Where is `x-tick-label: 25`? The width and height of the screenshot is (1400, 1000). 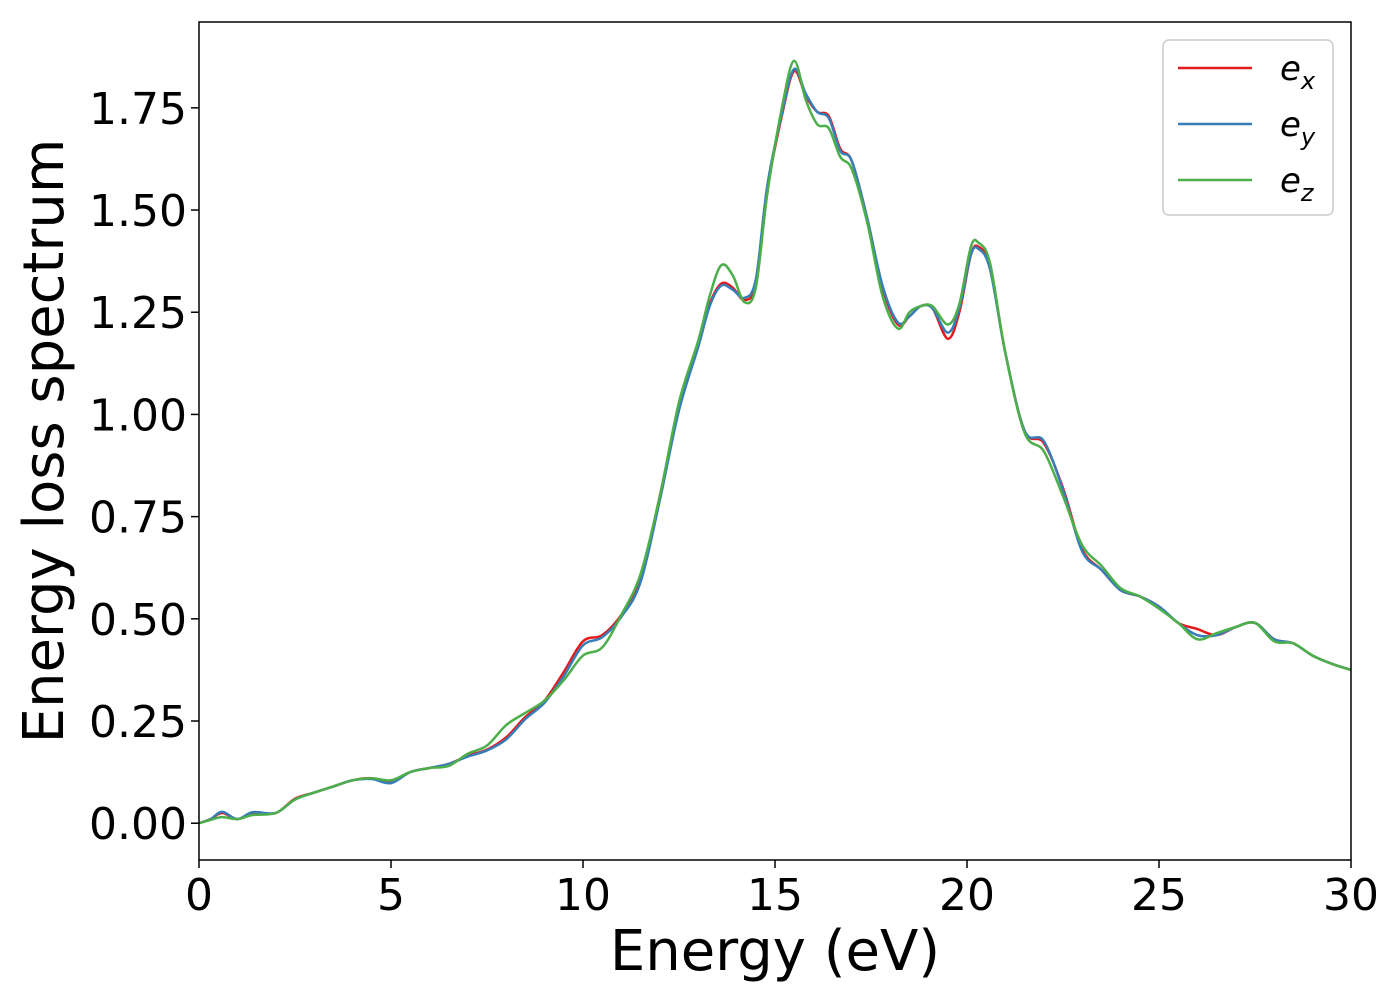
x-tick-label: 25 is located at coordinates (1159, 895).